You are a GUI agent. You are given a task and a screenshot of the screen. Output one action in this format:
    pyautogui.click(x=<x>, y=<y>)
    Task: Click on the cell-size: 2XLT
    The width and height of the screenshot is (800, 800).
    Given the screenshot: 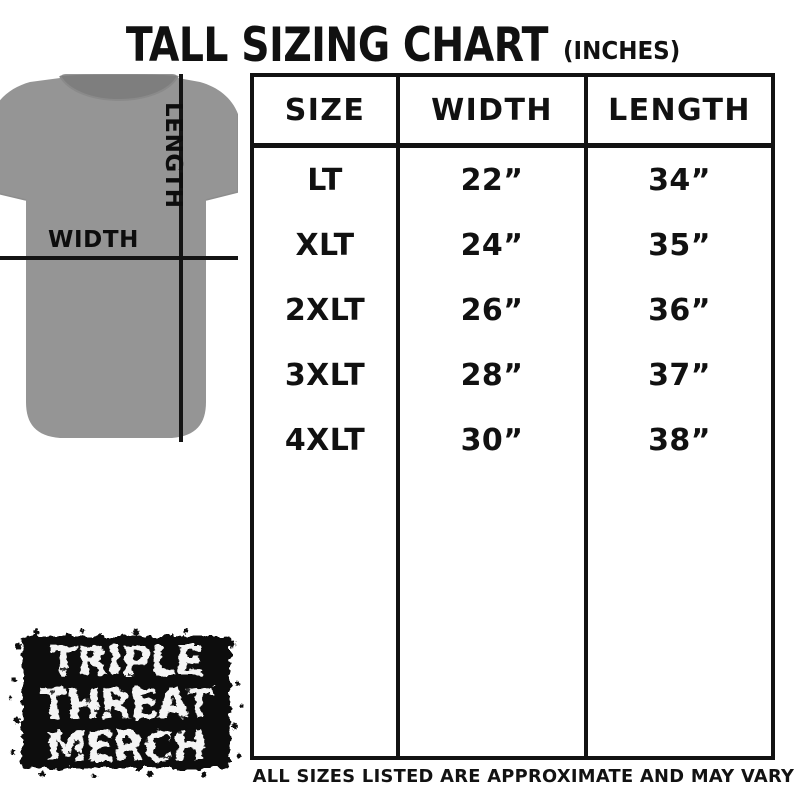 What is the action you would take?
    pyautogui.click(x=325, y=310)
    